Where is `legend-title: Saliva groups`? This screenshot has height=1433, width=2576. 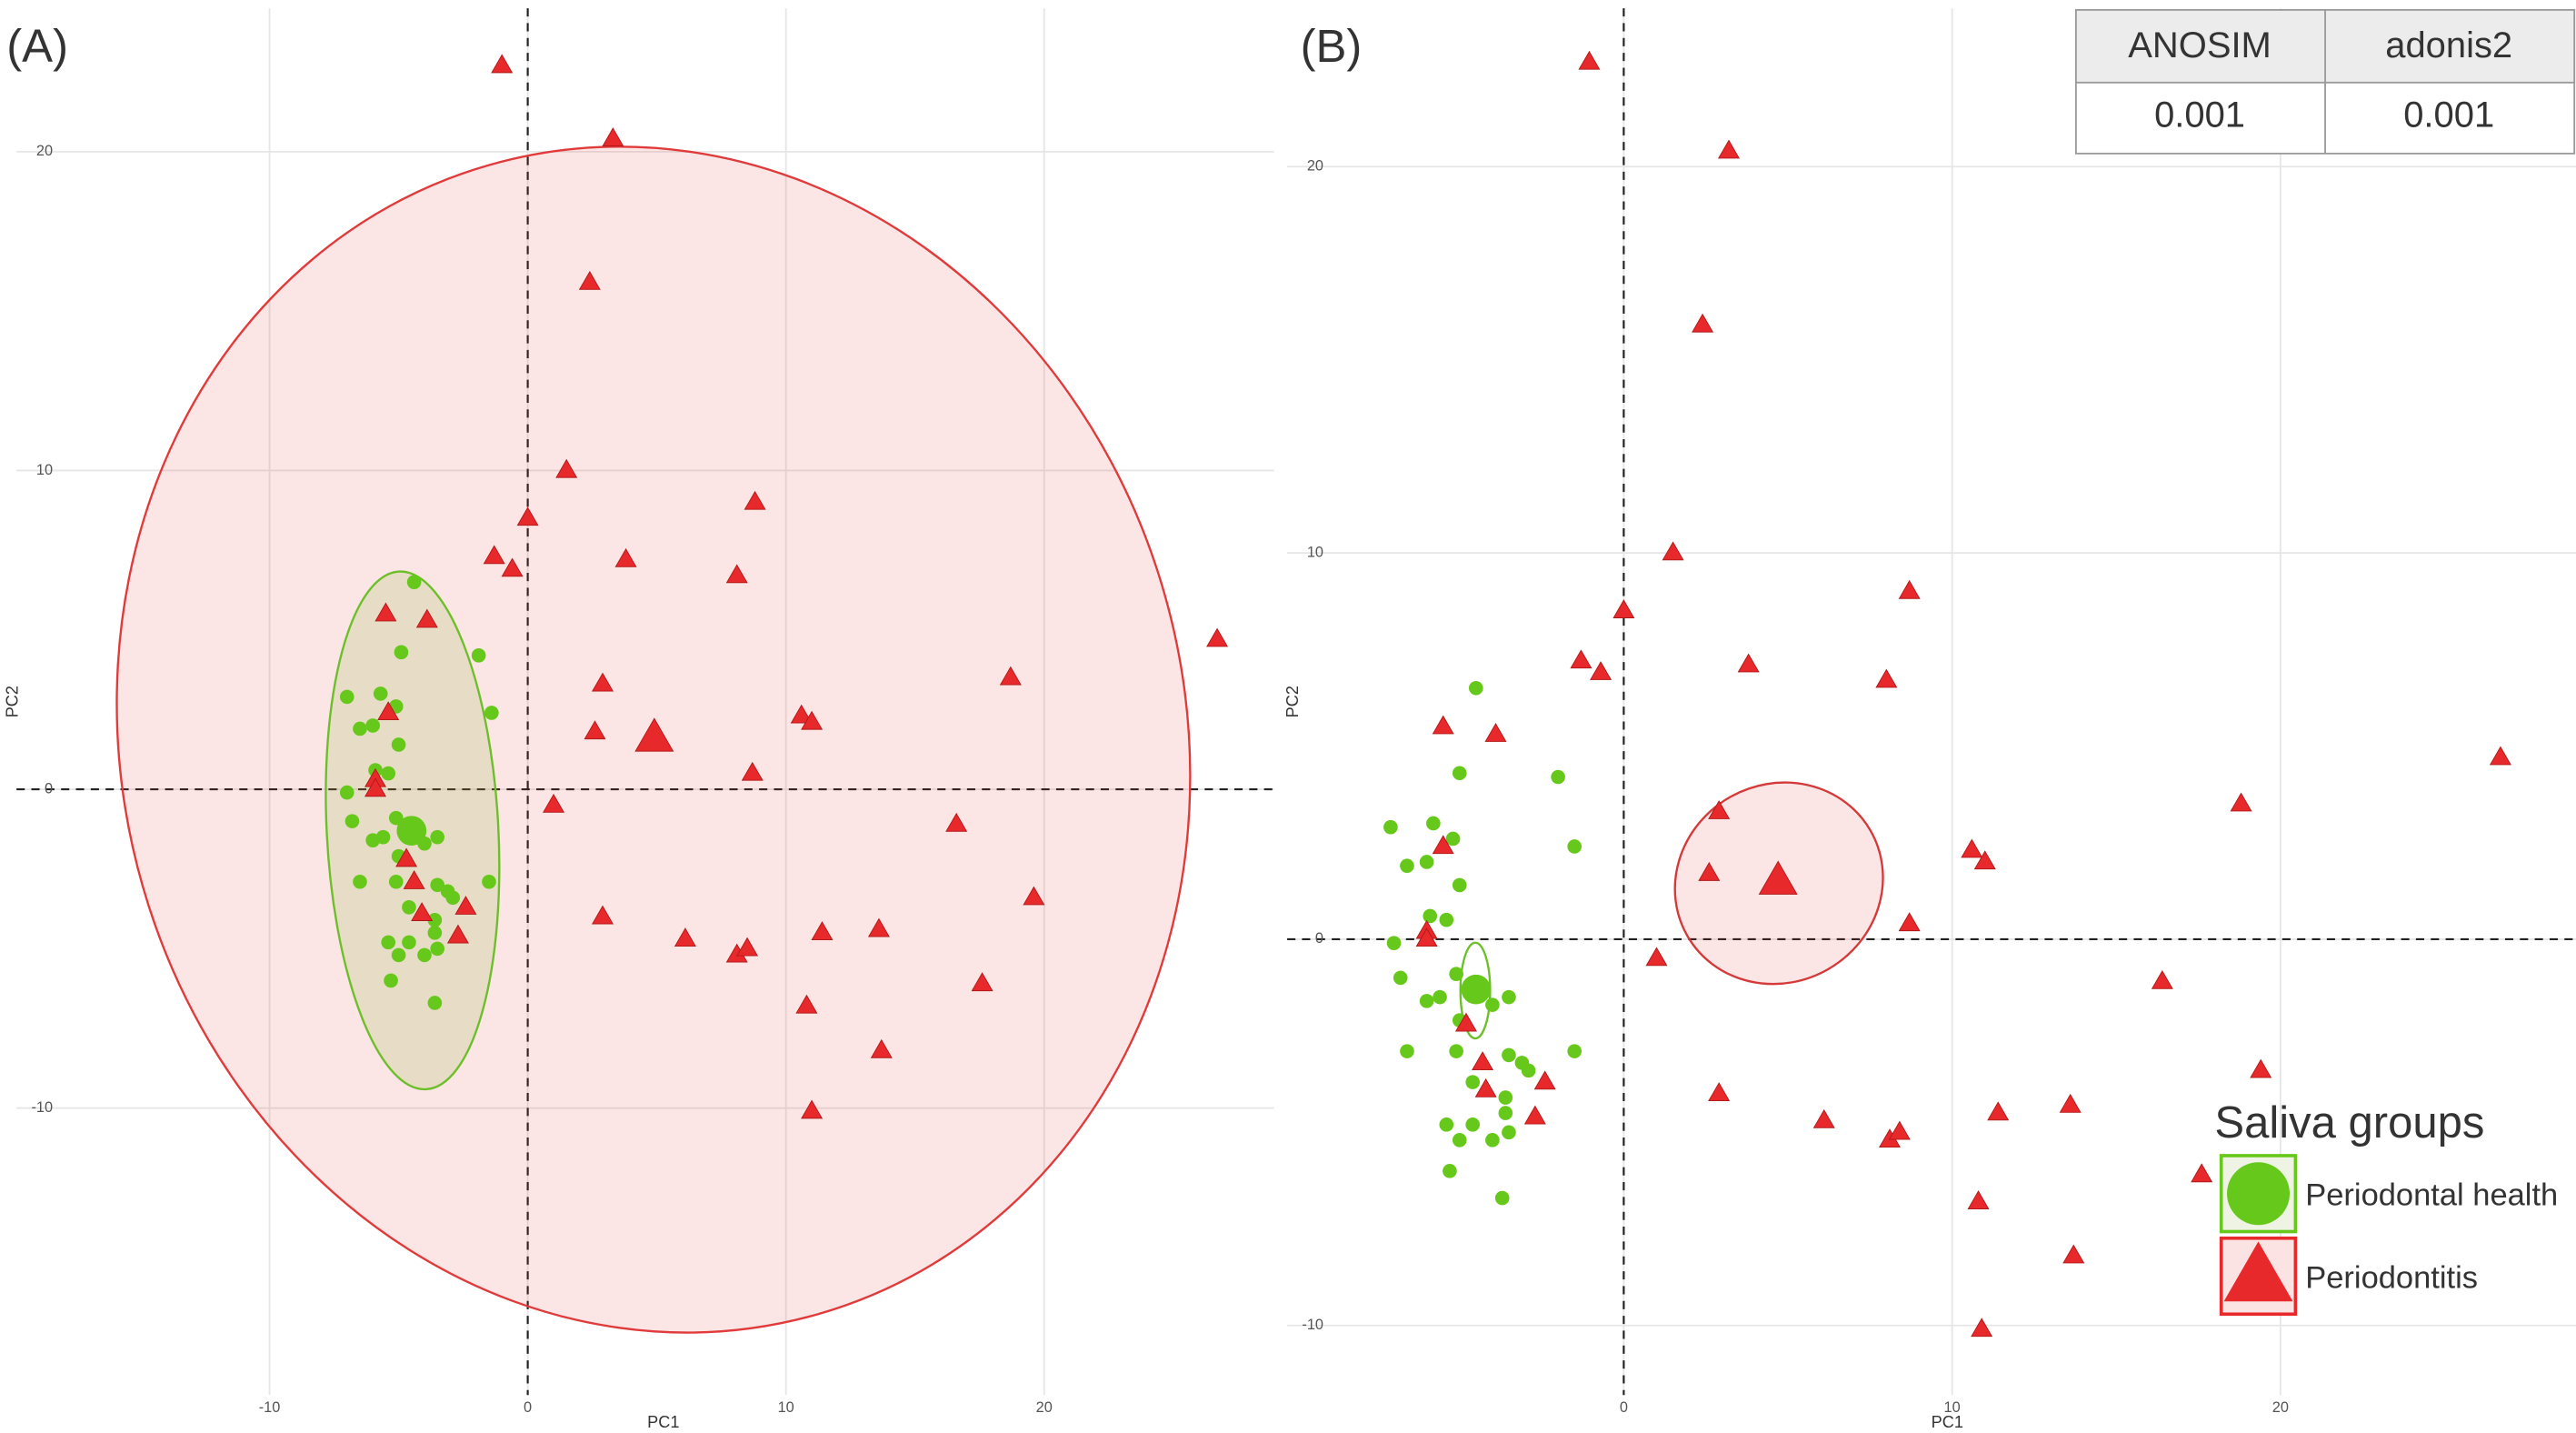 legend-title: Saliva groups is located at coordinates (2349, 1122).